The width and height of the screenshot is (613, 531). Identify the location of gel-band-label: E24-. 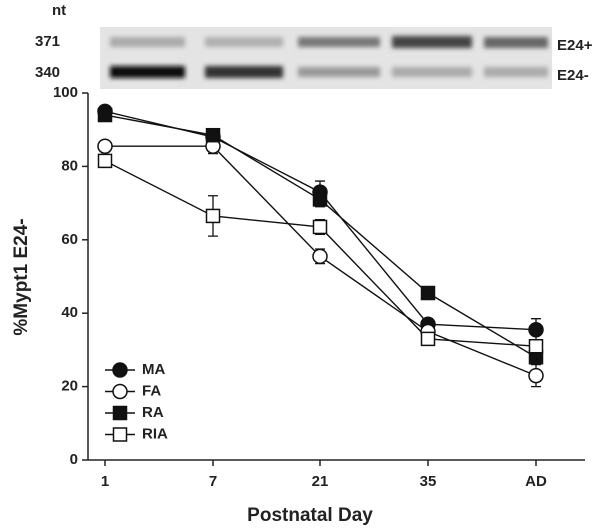
(573, 75).